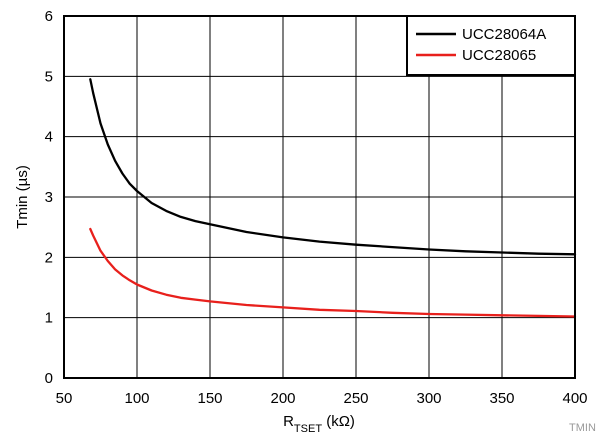 Image resolution: width=602 pixels, height=438 pixels. What do you see at coordinates (49, 378) in the screenshot?
I see `y-tick-label: 0` at bounding box center [49, 378].